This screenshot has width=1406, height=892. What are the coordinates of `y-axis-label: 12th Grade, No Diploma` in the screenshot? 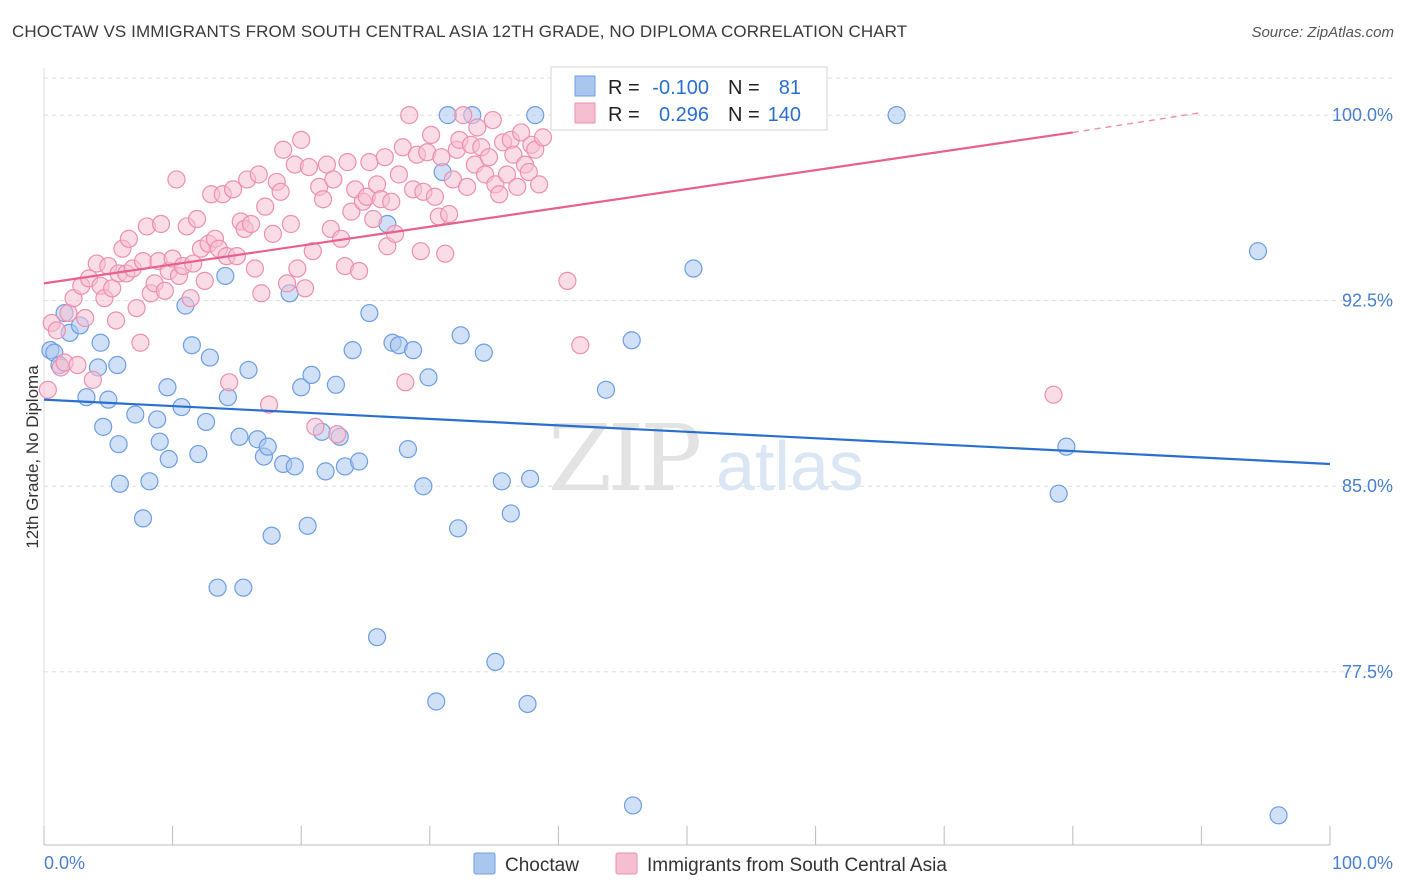 It's located at (32, 457).